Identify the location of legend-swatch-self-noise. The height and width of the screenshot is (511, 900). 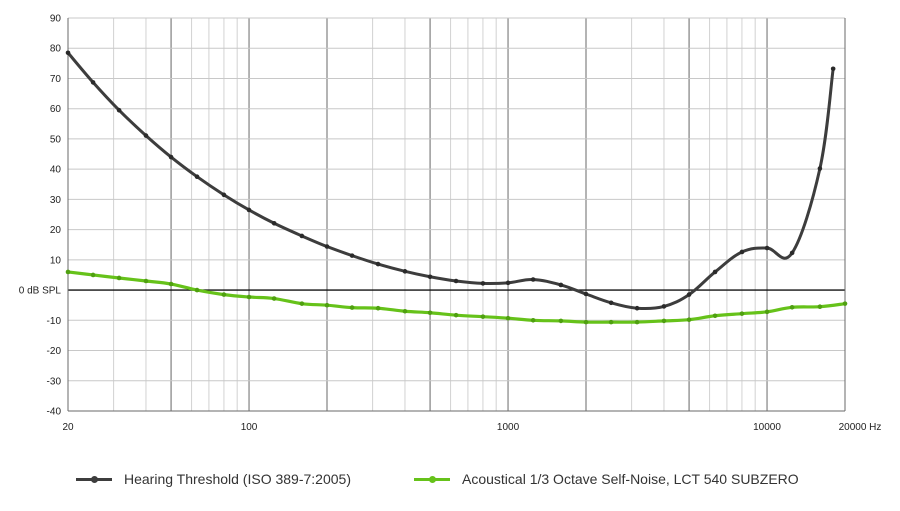
(432, 479).